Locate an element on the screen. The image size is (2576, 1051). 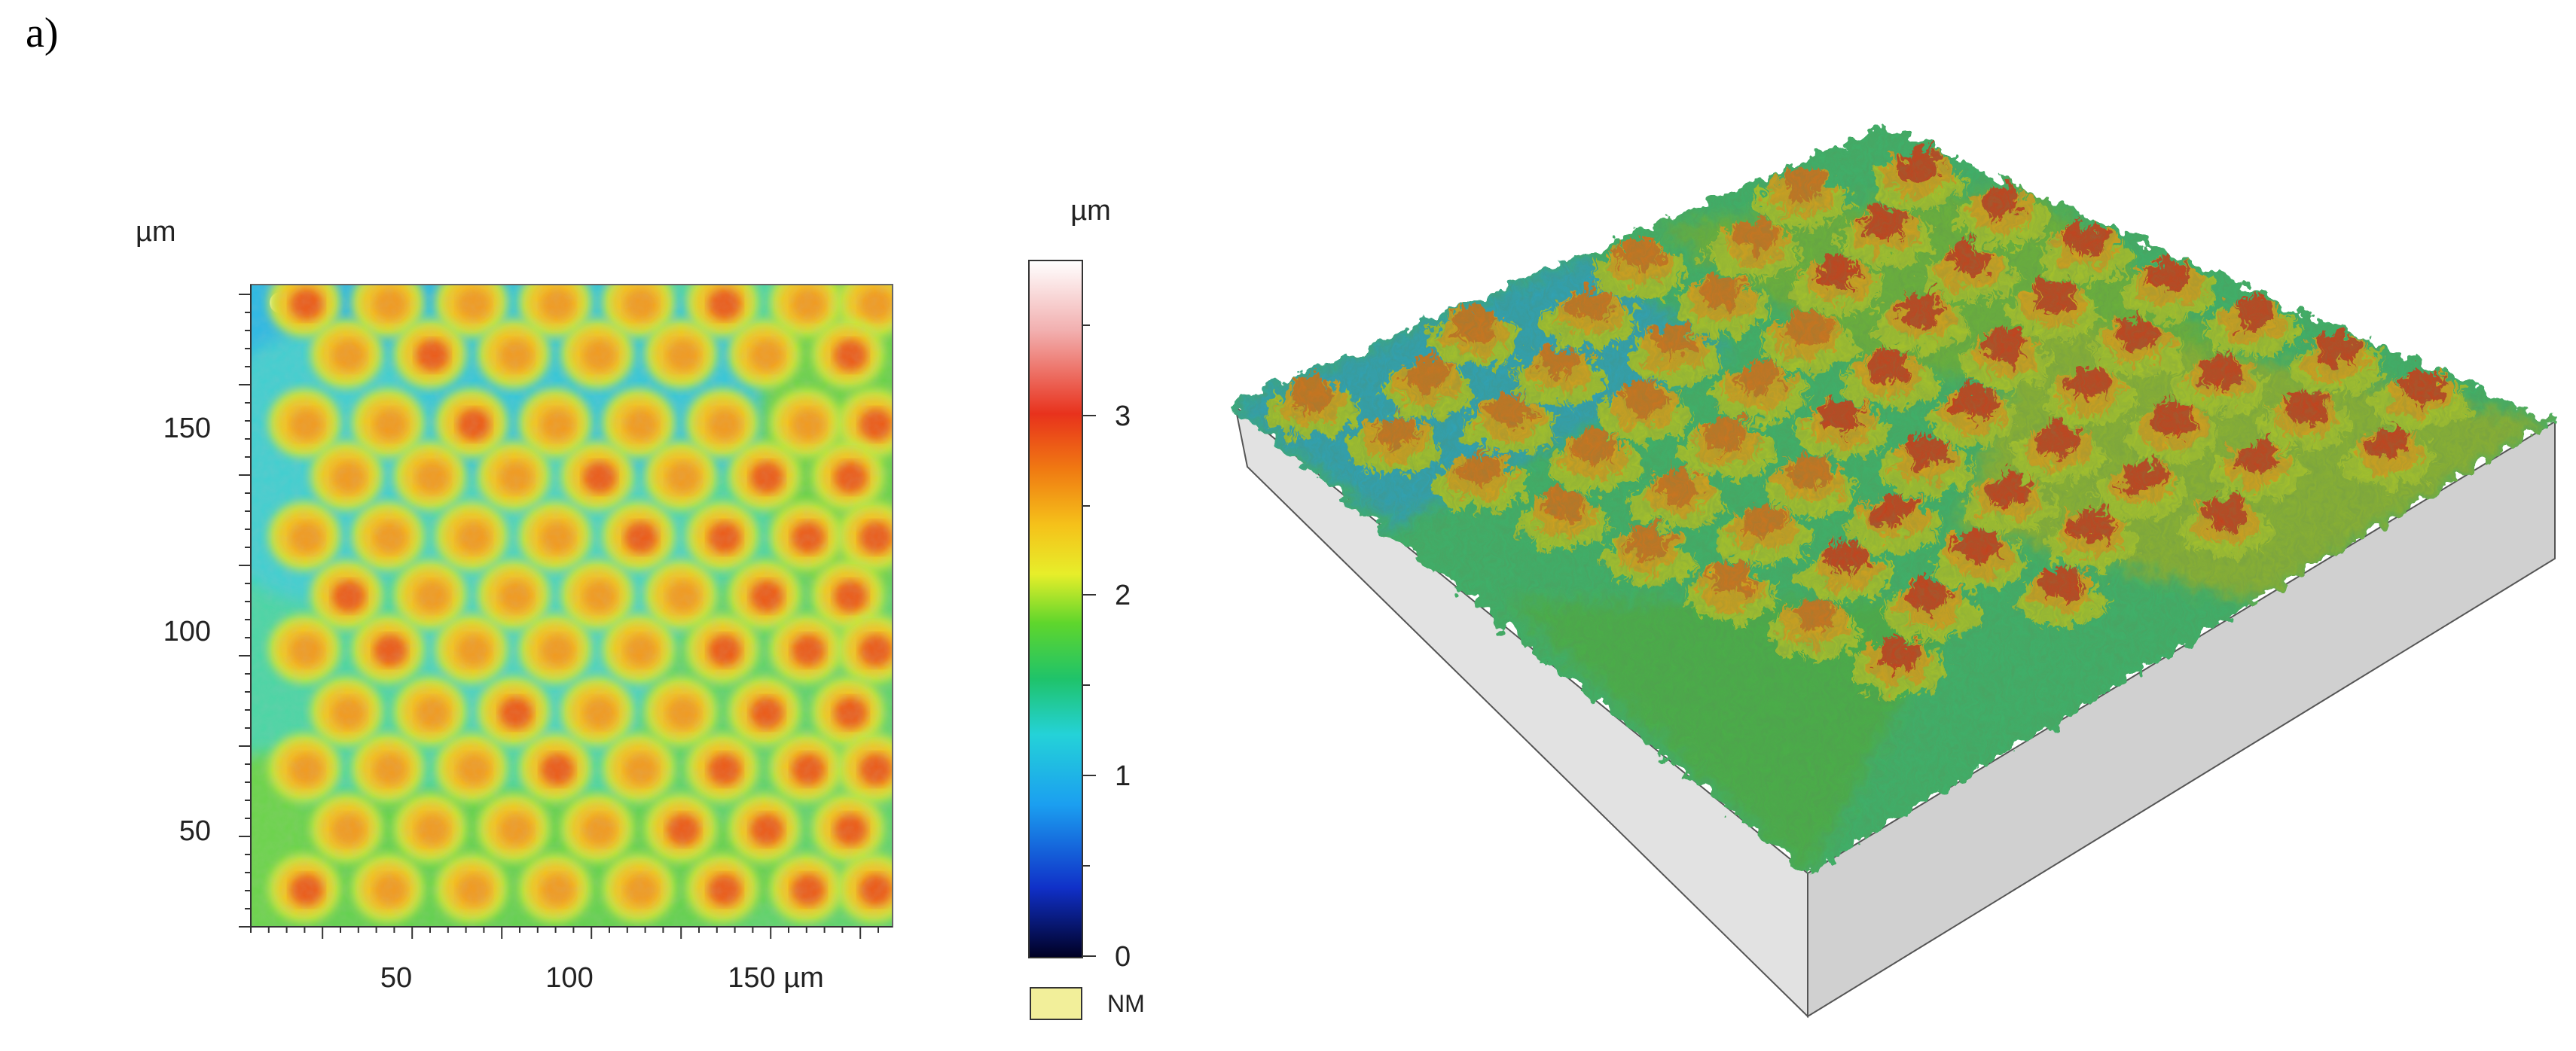
colorbar-tick-label: 1 is located at coordinates (1123, 776).